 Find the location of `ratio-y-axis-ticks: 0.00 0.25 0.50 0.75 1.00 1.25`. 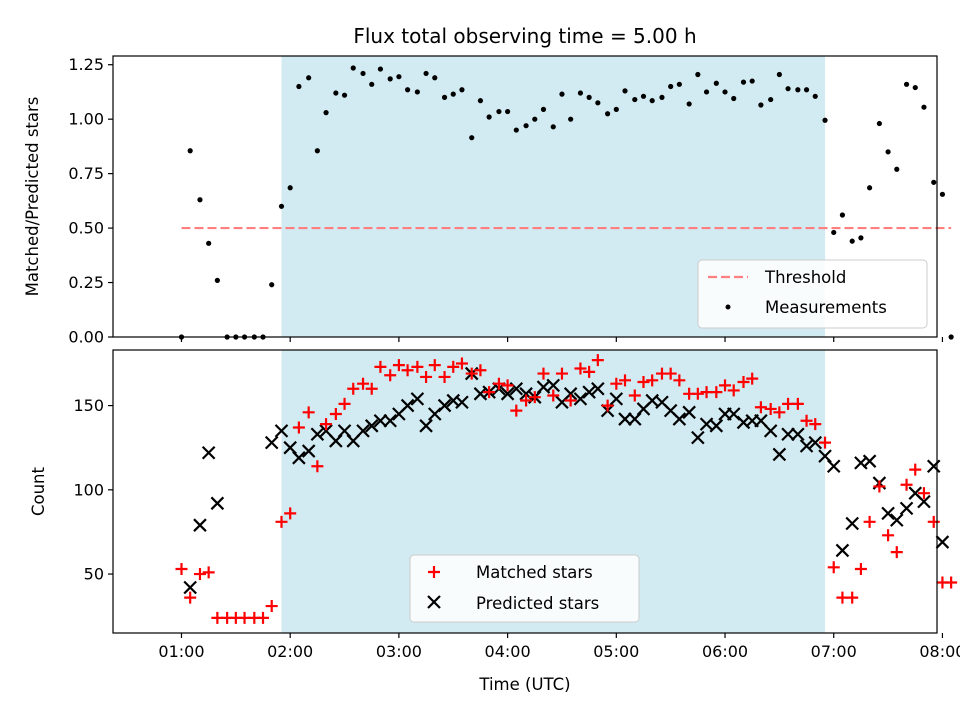

ratio-y-axis-ticks: 0.00 0.25 0.50 0.75 1.00 1.25 is located at coordinates (90, 201).